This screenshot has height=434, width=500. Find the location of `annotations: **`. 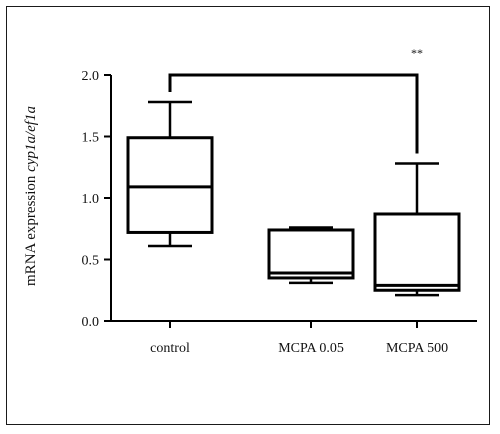

annotations: ** is located at coordinates (295, 100).